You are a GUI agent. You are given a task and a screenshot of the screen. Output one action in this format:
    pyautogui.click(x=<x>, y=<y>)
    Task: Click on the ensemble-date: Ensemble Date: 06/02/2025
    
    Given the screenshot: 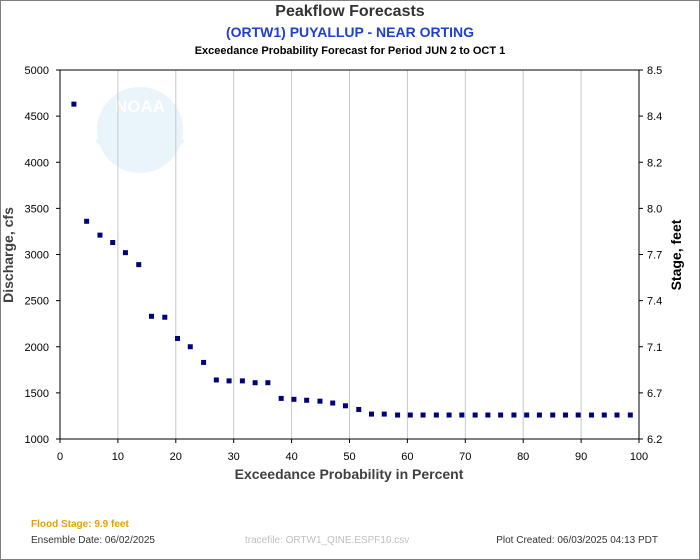 What is the action you would take?
    pyautogui.click(x=93, y=540)
    